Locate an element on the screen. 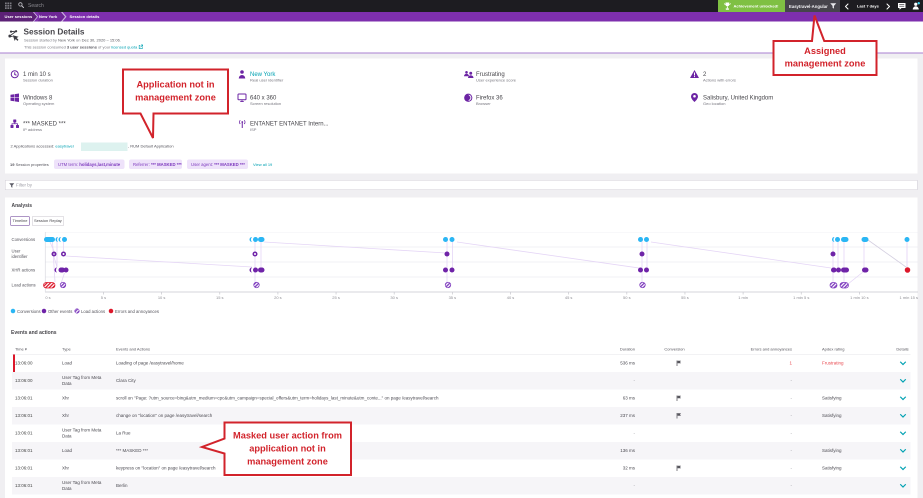 The height and width of the screenshot is (498, 923). svg-text: 25 s is located at coordinates (336, 297).